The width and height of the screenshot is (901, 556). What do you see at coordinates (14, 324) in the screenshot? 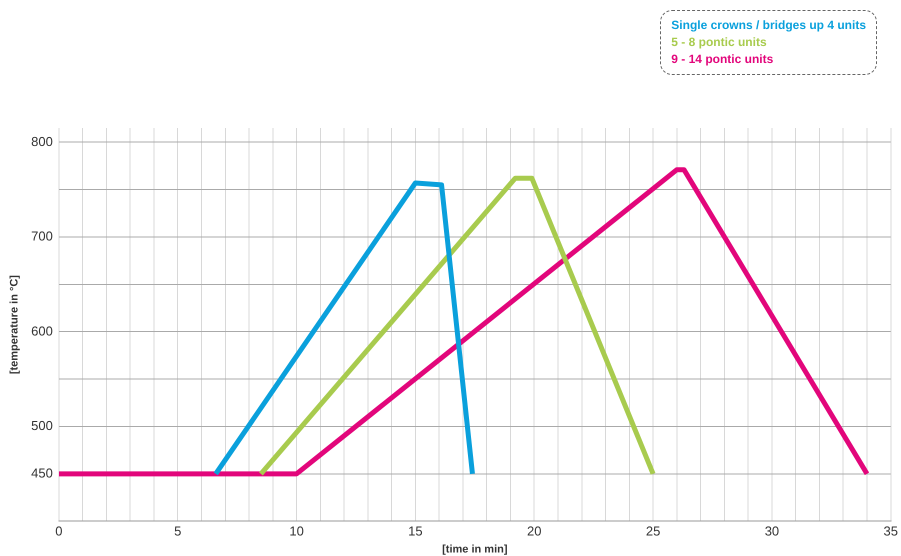
I see `y-axis-title: [temperature in °C]` at bounding box center [14, 324].